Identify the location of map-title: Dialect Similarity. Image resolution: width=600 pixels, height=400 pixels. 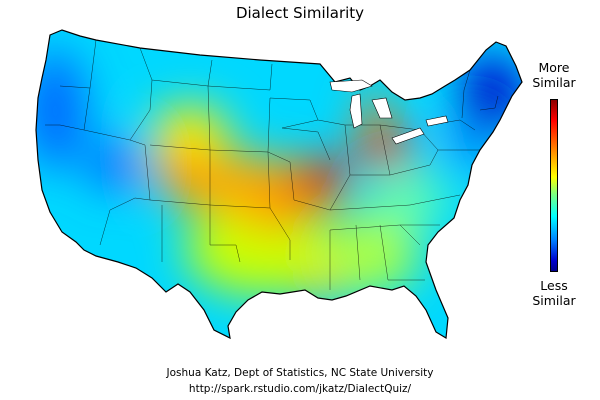
(300, 13).